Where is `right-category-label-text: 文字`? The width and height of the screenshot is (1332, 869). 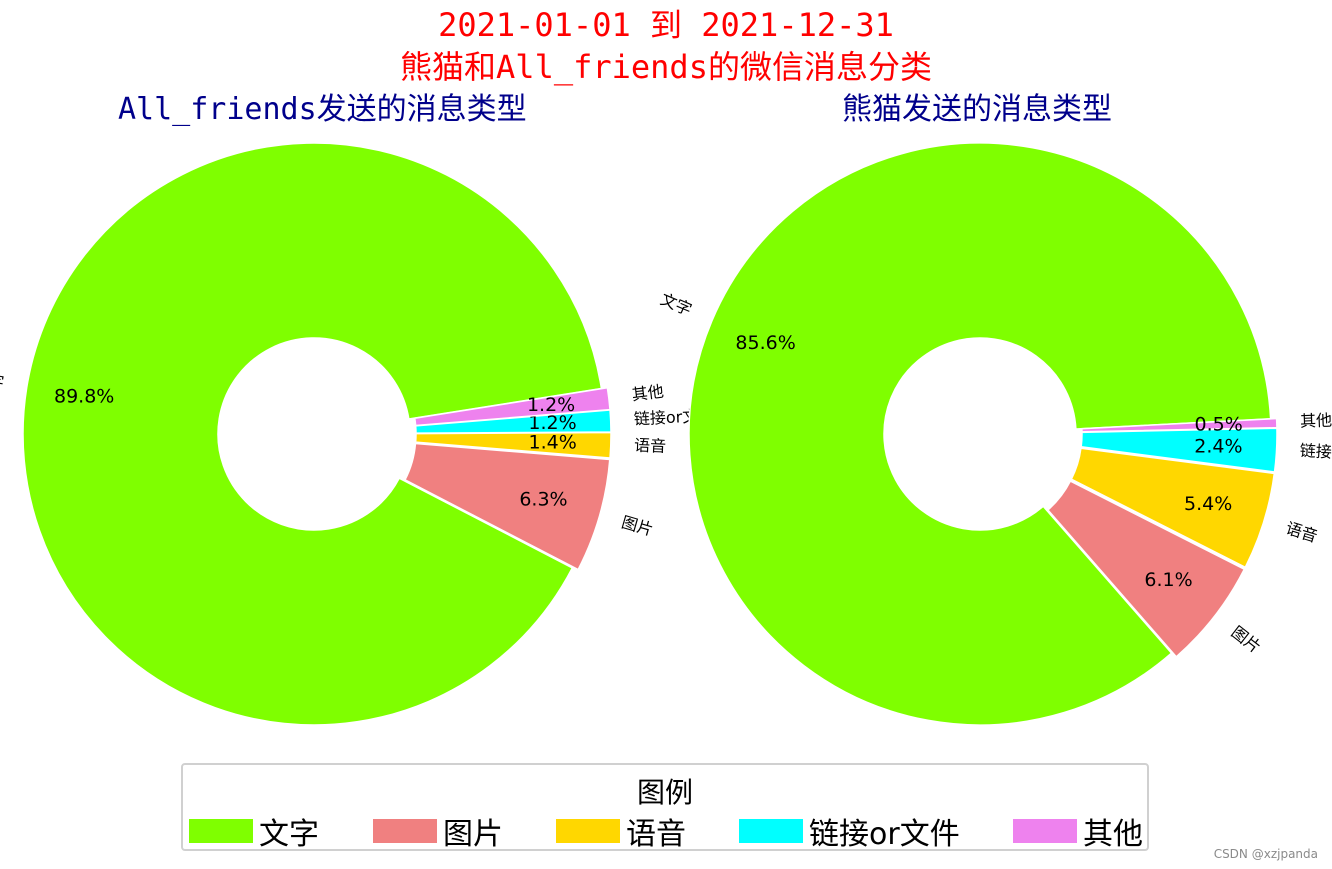 right-category-label-text: 文字 is located at coordinates (676, 304).